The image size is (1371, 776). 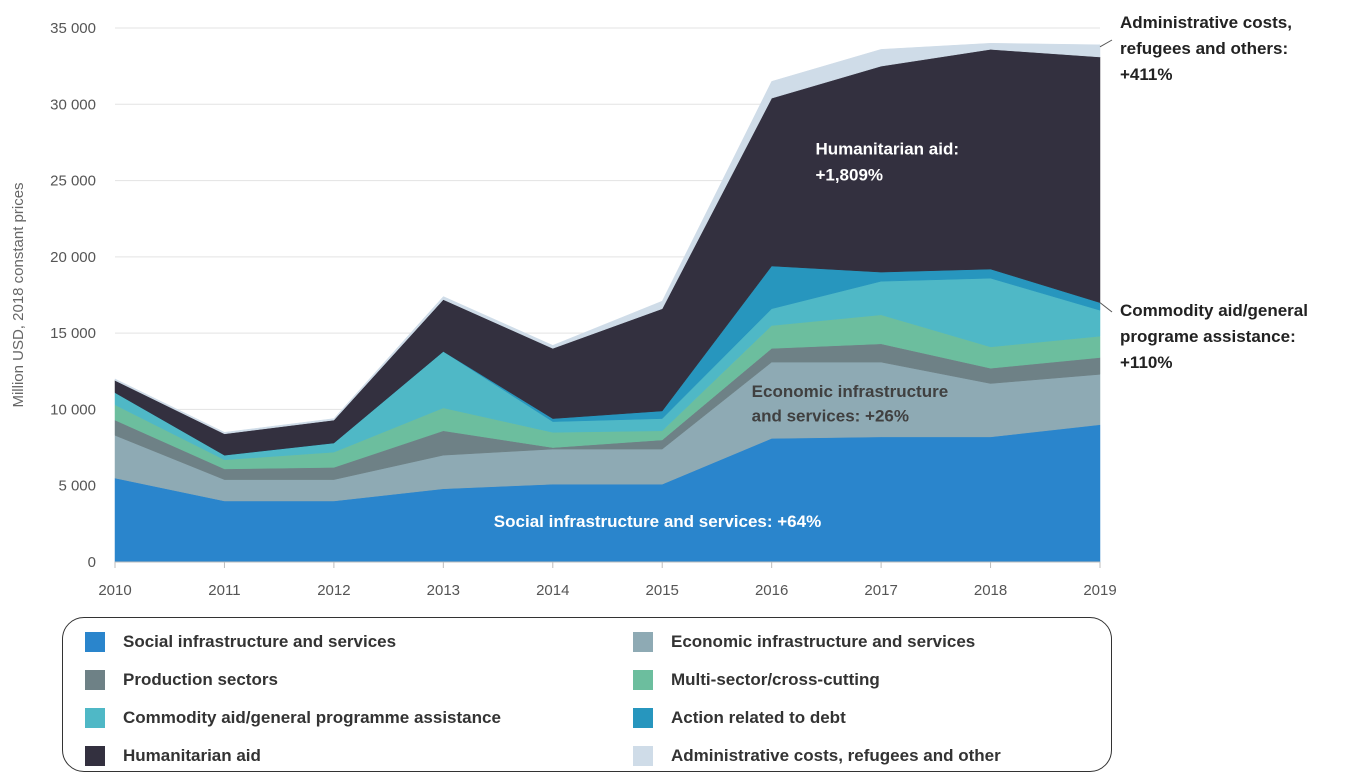 I want to click on legend-item: Production sectors, so click(x=181, y=680).